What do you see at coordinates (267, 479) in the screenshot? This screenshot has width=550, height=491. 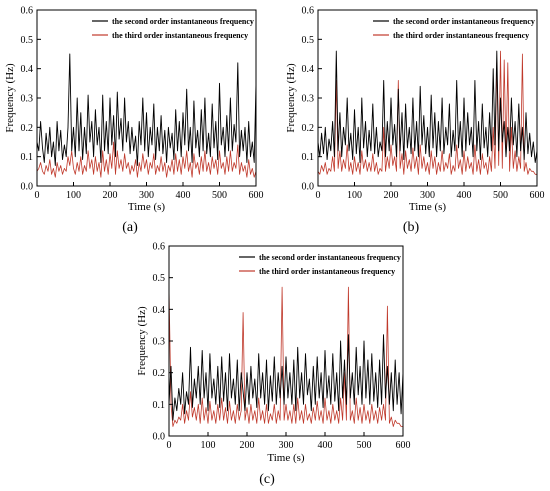 I see `panel-label: (c)` at bounding box center [267, 479].